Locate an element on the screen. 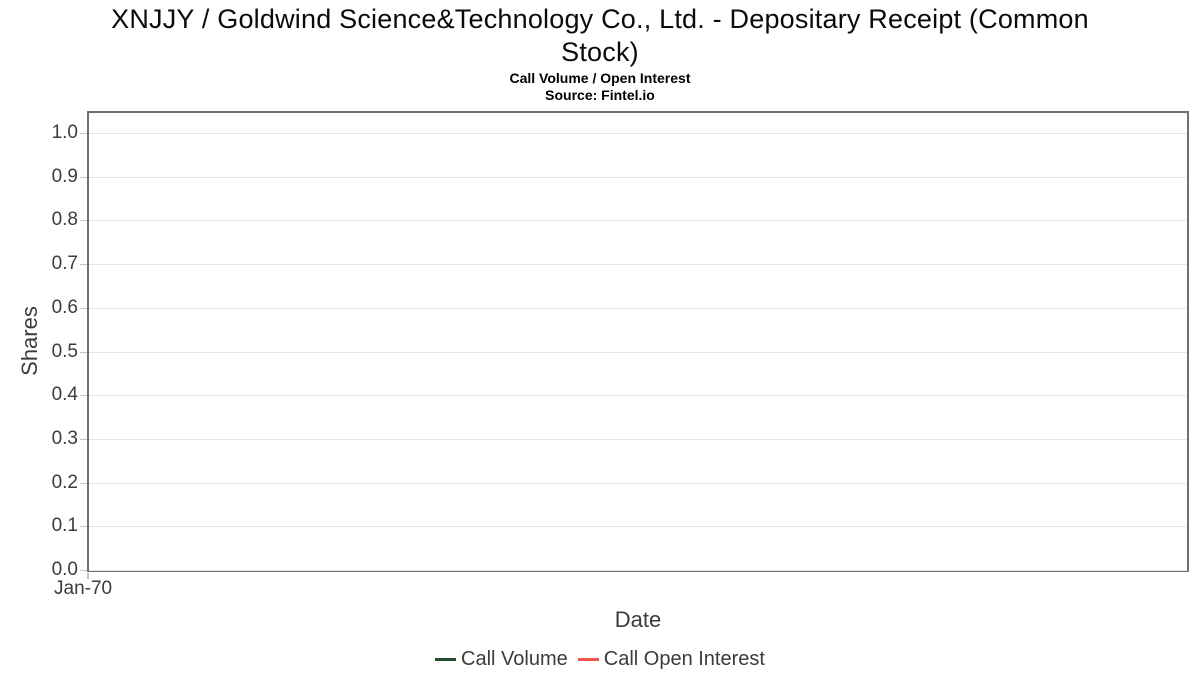  y-tick-label: 0.5 is located at coordinates (64, 351).